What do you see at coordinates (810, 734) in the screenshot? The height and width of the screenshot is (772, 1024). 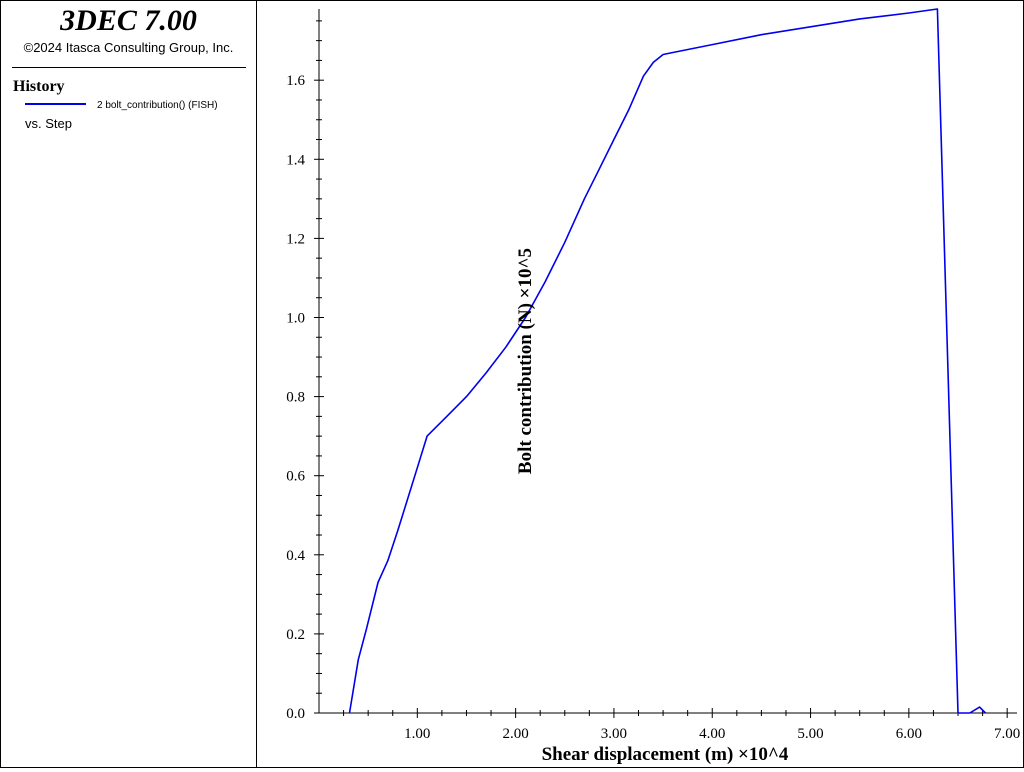 I see `x-tick-label: 5.00` at bounding box center [810, 734].